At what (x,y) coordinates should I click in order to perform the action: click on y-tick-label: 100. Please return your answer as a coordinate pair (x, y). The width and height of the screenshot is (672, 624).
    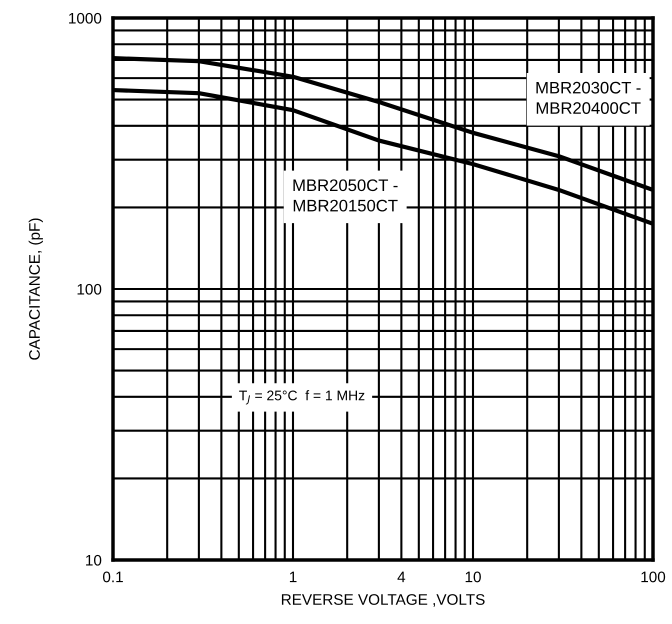
    Looking at the image, I should click on (90, 289).